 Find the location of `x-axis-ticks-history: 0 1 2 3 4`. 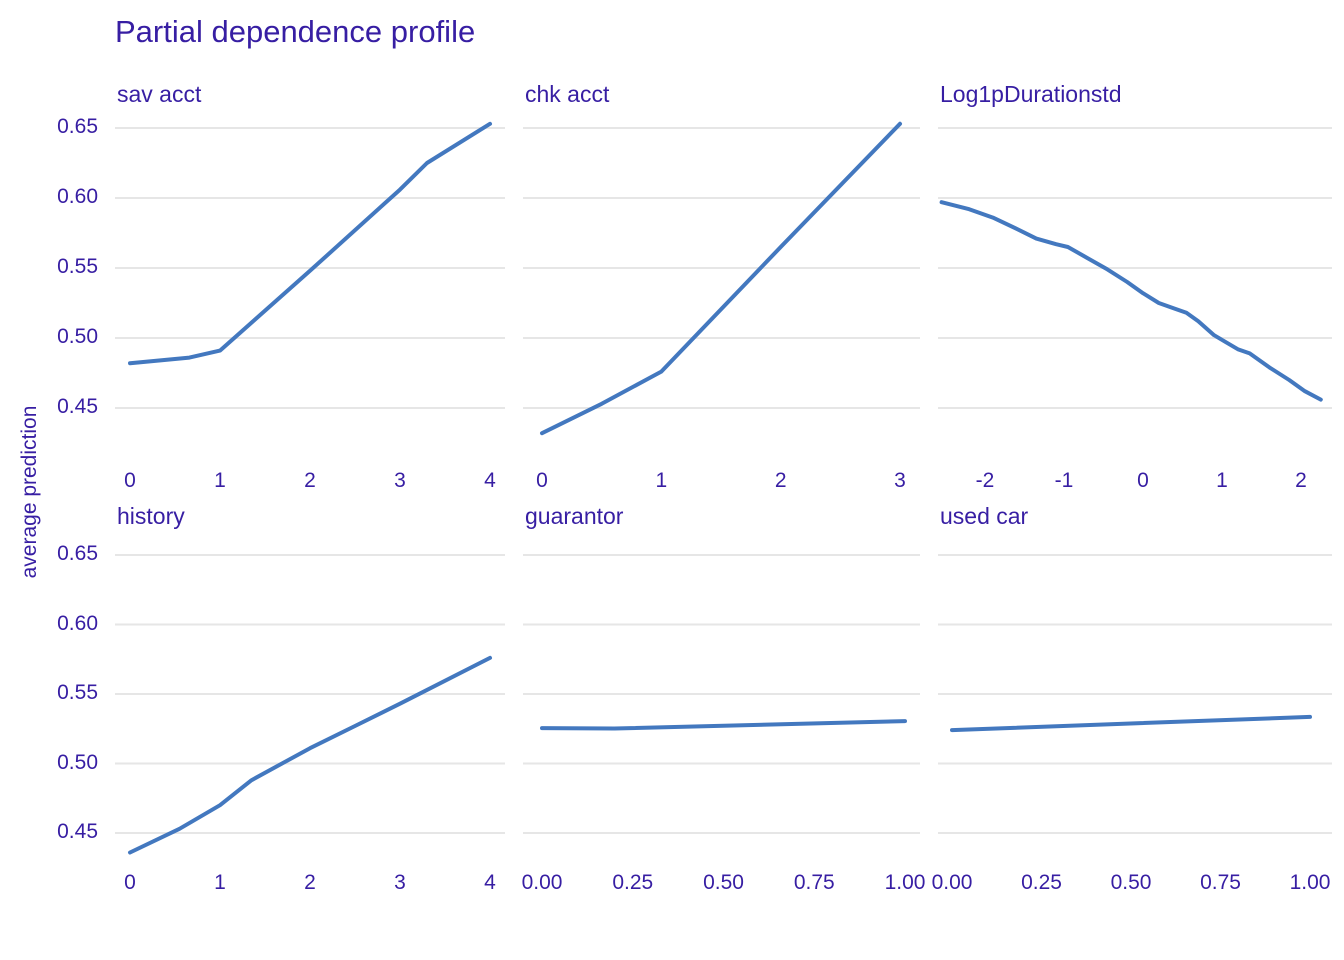

x-axis-ticks-history: 0 1 2 3 4 is located at coordinates (310, 881).